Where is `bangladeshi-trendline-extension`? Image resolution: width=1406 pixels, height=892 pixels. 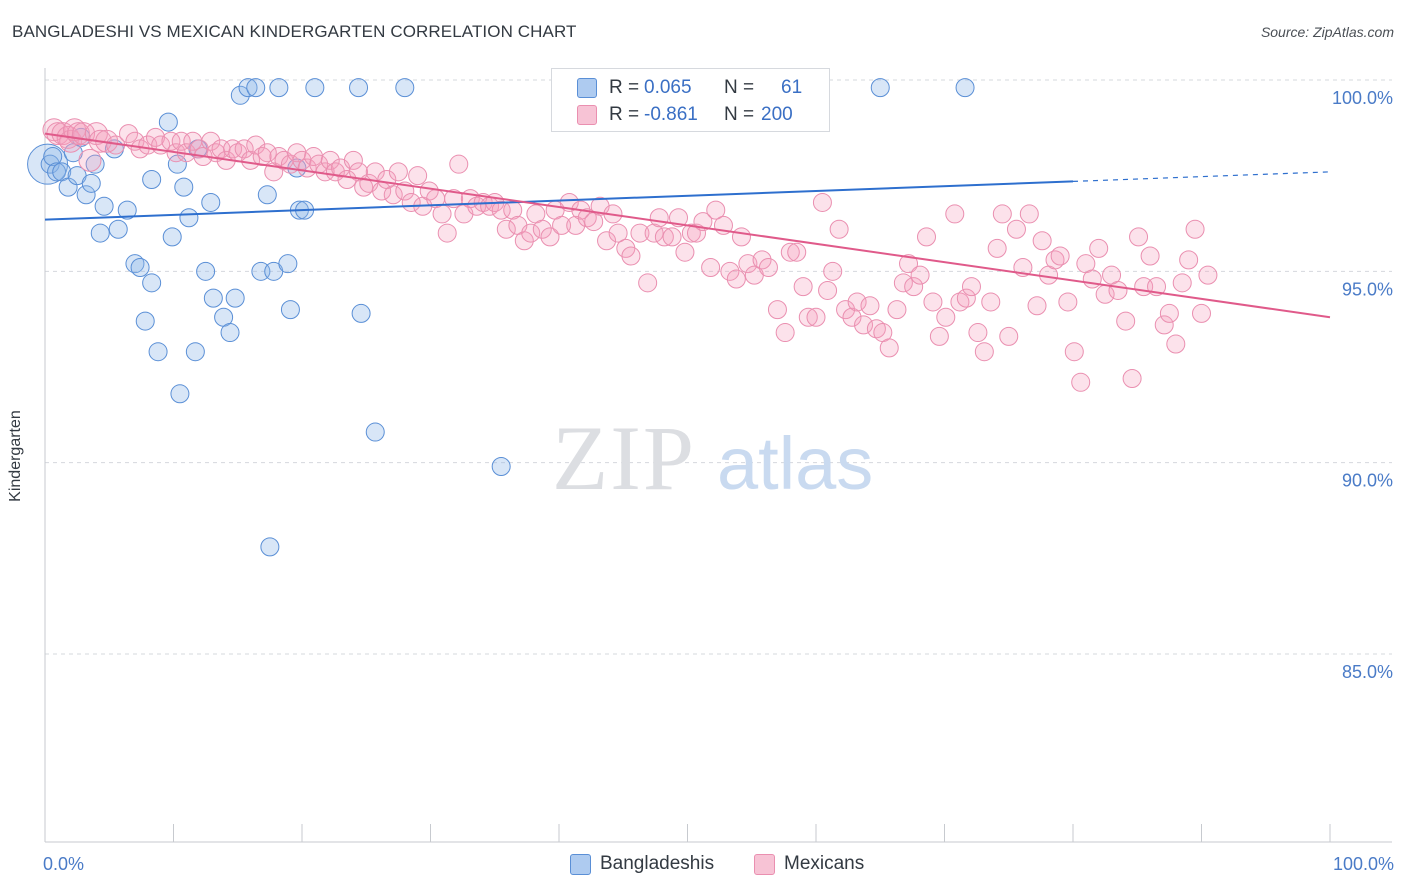
bangladeshi-trendline-extension is located at coordinates (1201, 177).